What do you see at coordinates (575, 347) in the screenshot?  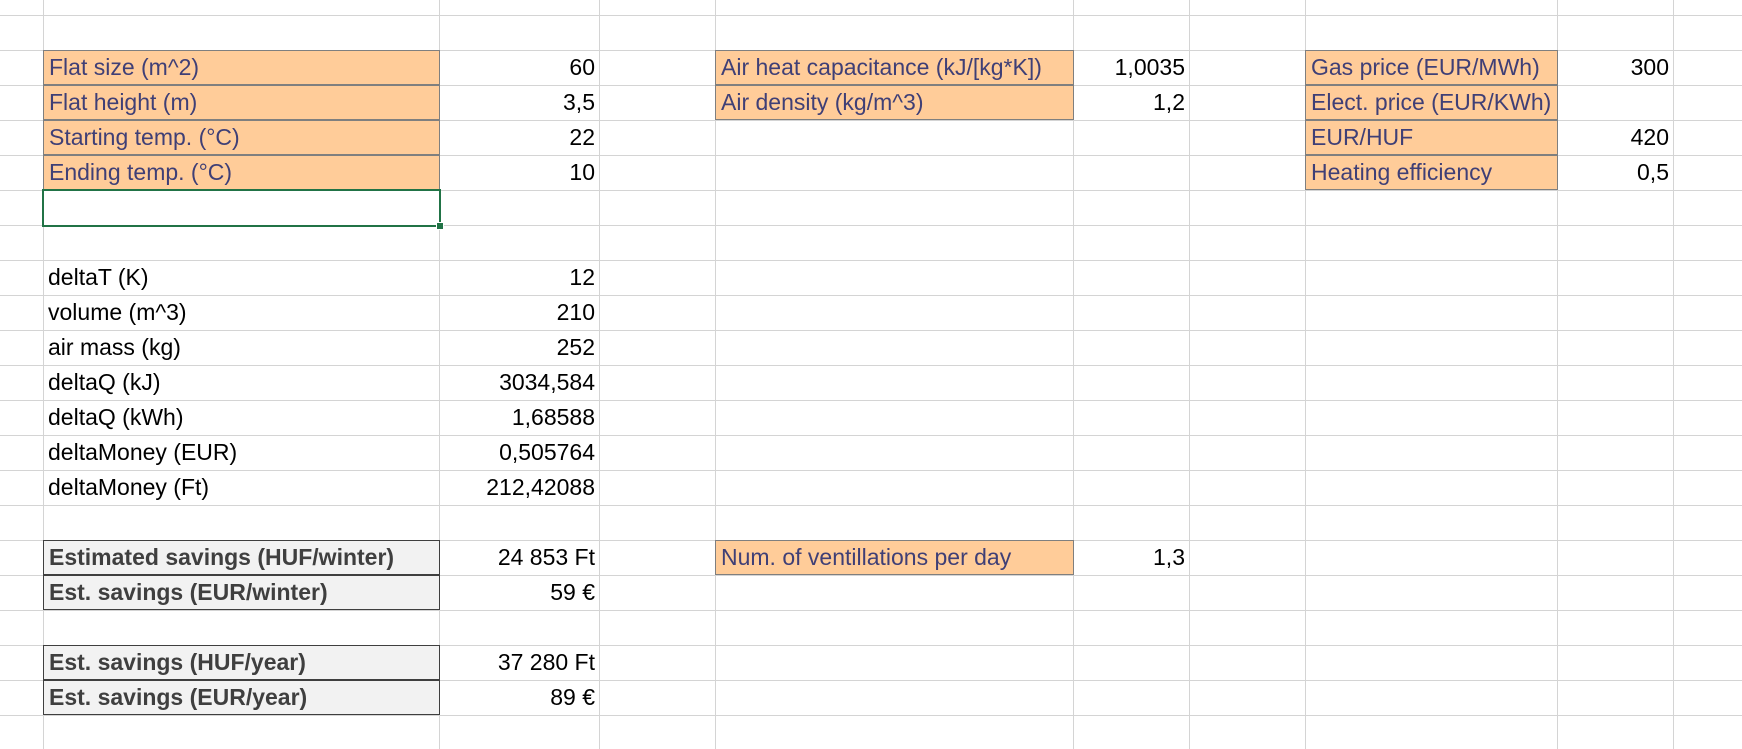 I see `calc-value-air-mass: 252` at bounding box center [575, 347].